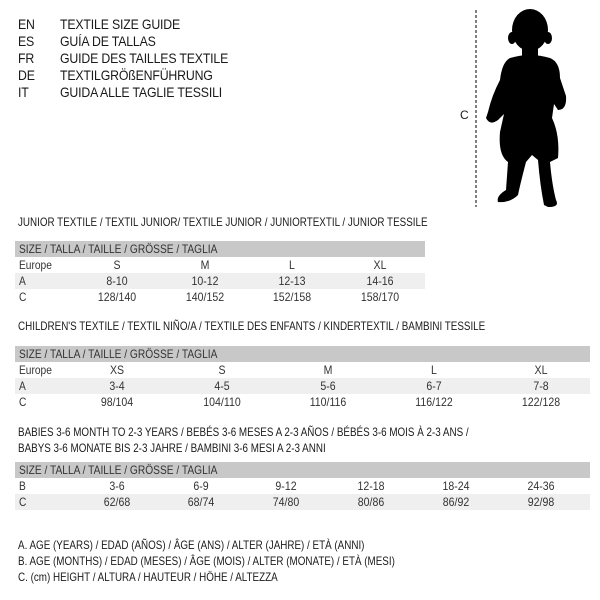 The image size is (600, 600). What do you see at coordinates (292, 297) in the screenshot?
I see `table-cell: 152/158` at bounding box center [292, 297].